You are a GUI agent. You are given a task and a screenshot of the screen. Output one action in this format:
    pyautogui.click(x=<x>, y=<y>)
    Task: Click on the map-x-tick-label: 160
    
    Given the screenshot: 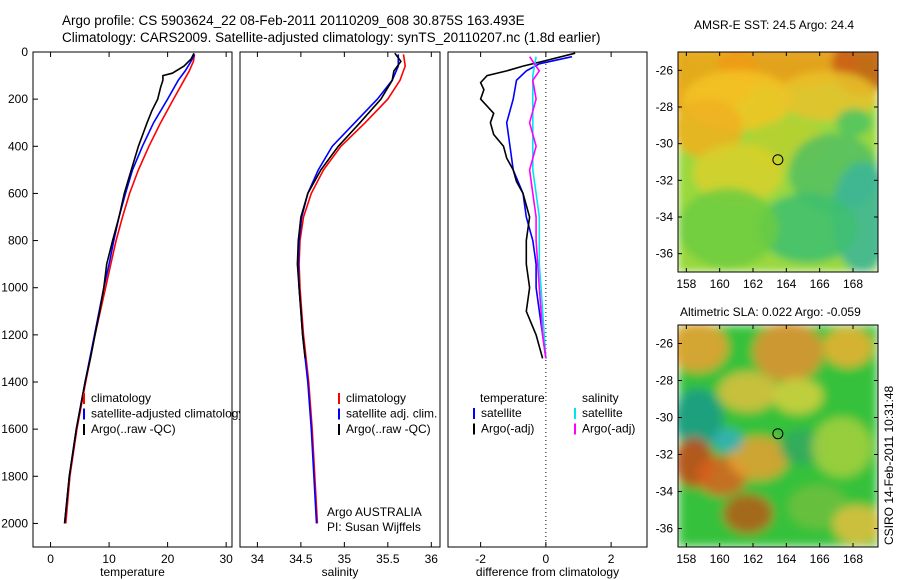 What is the action you would take?
    pyautogui.click(x=720, y=284)
    